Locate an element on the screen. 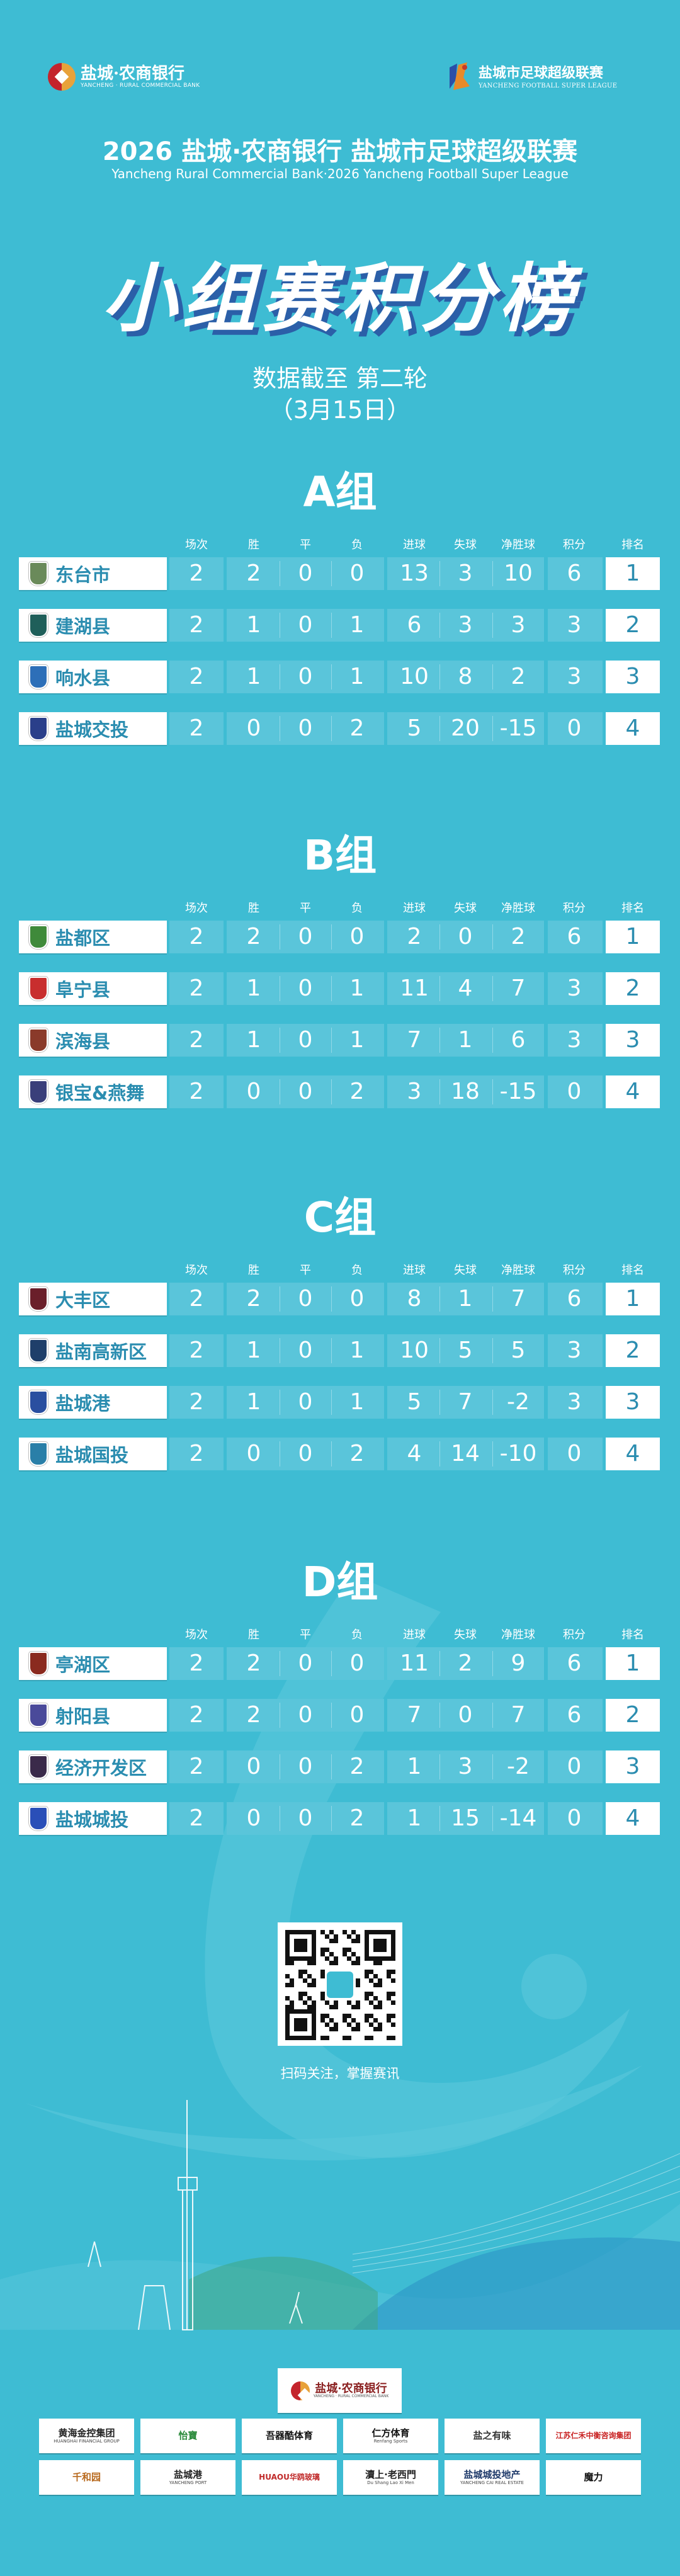 Image resolution: width=680 pixels, height=2576 pixels. stat-lost: 2 is located at coordinates (357, 1818).